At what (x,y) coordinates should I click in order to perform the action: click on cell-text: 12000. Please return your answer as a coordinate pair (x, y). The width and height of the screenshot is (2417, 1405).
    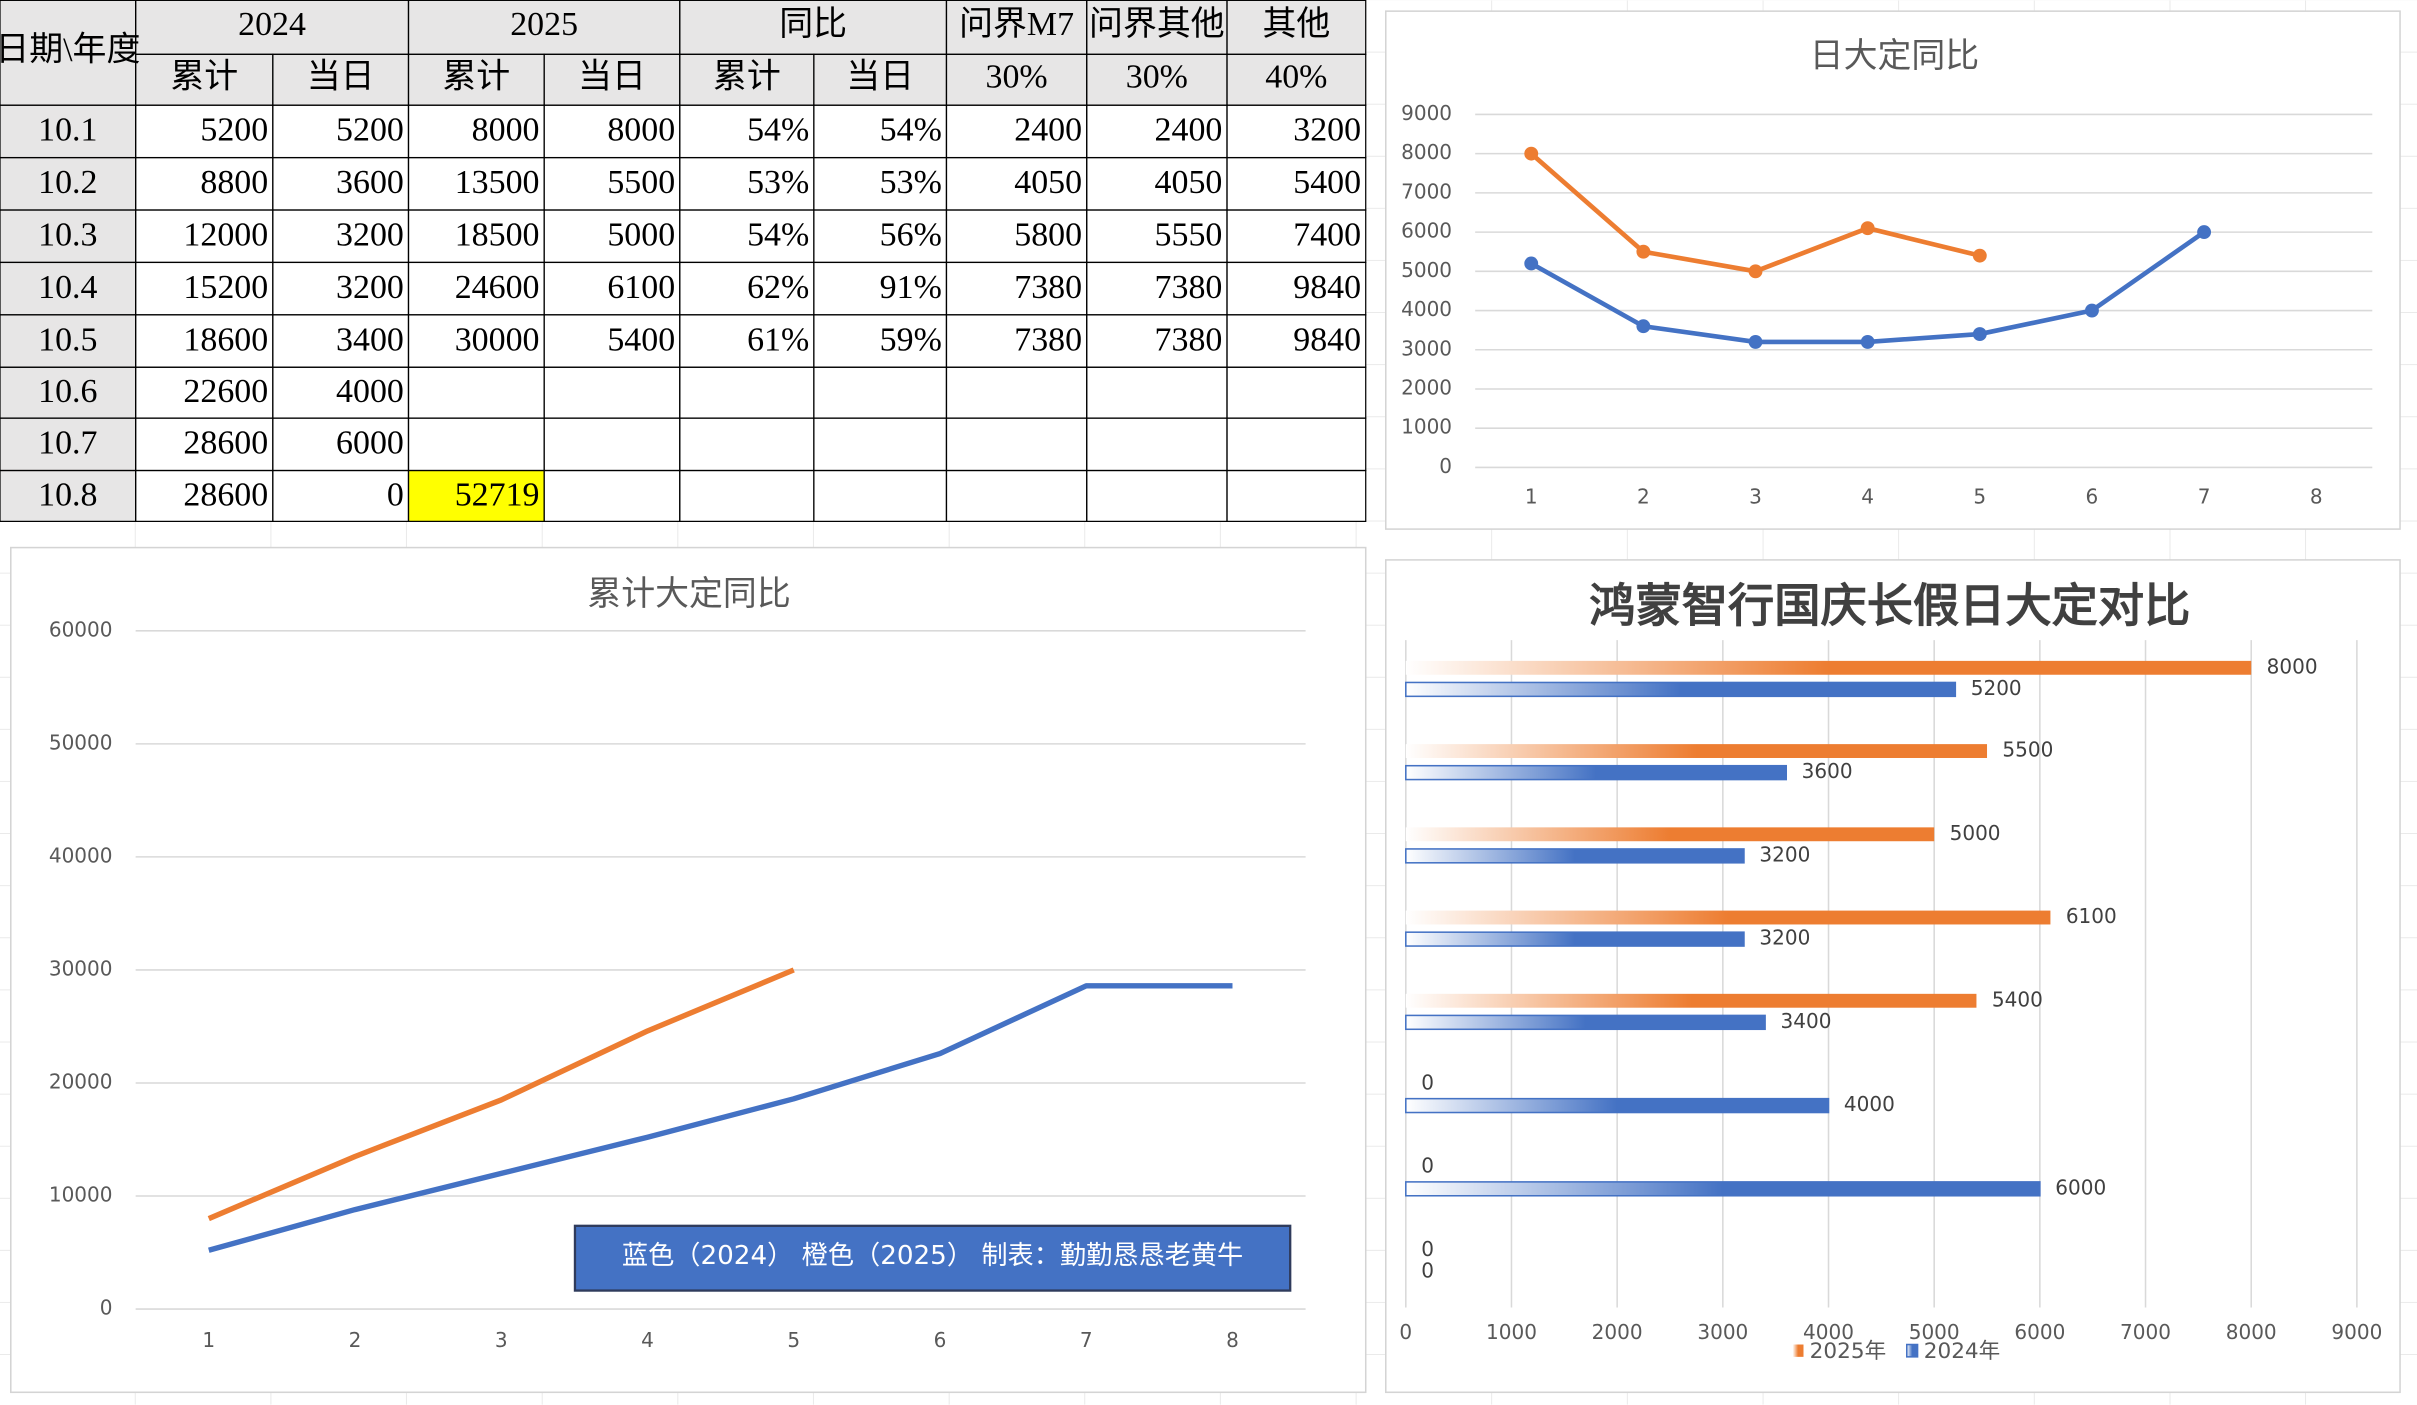
    Looking at the image, I should click on (225, 235).